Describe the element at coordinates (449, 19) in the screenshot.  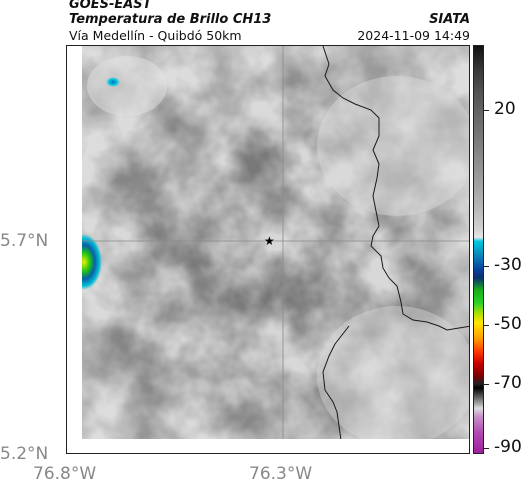
I see `organization-label: SIATA` at that location.